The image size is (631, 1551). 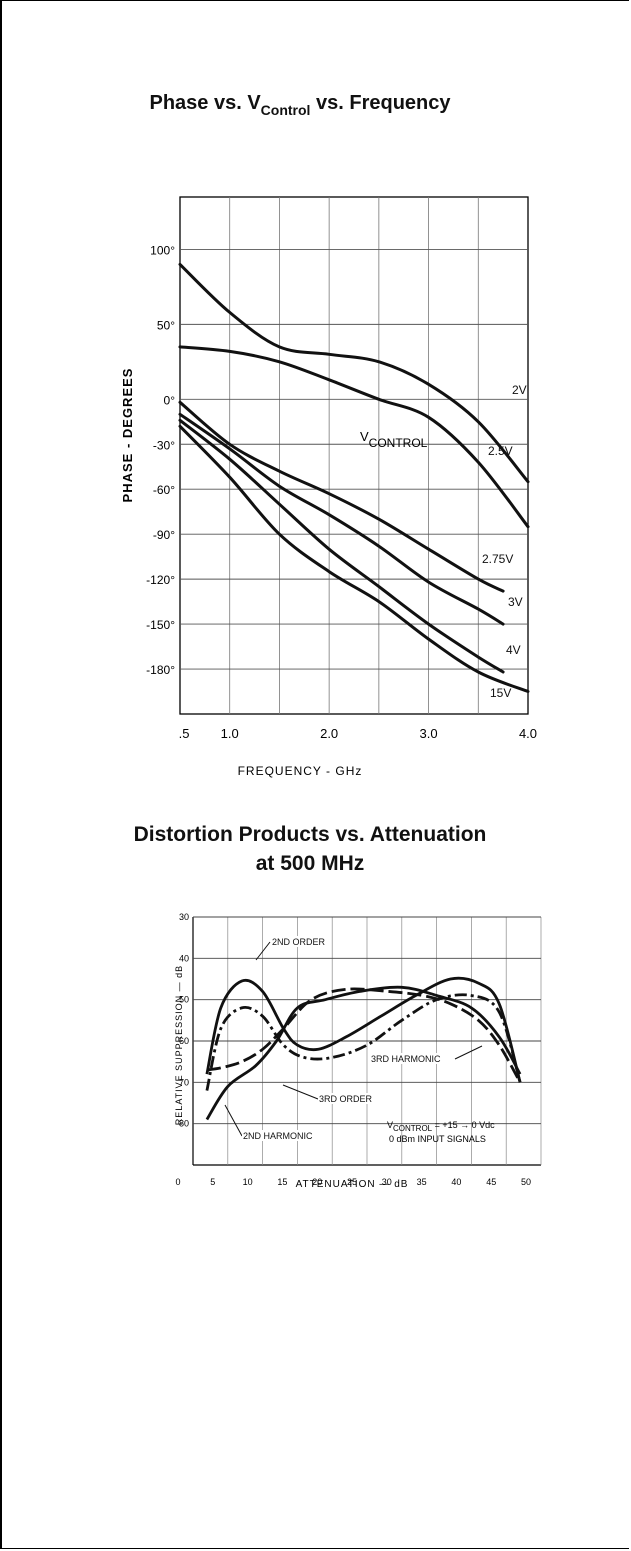 What do you see at coordinates (491, 1182) in the screenshot?
I see `distortion-chart-xtick-label: 45` at bounding box center [491, 1182].